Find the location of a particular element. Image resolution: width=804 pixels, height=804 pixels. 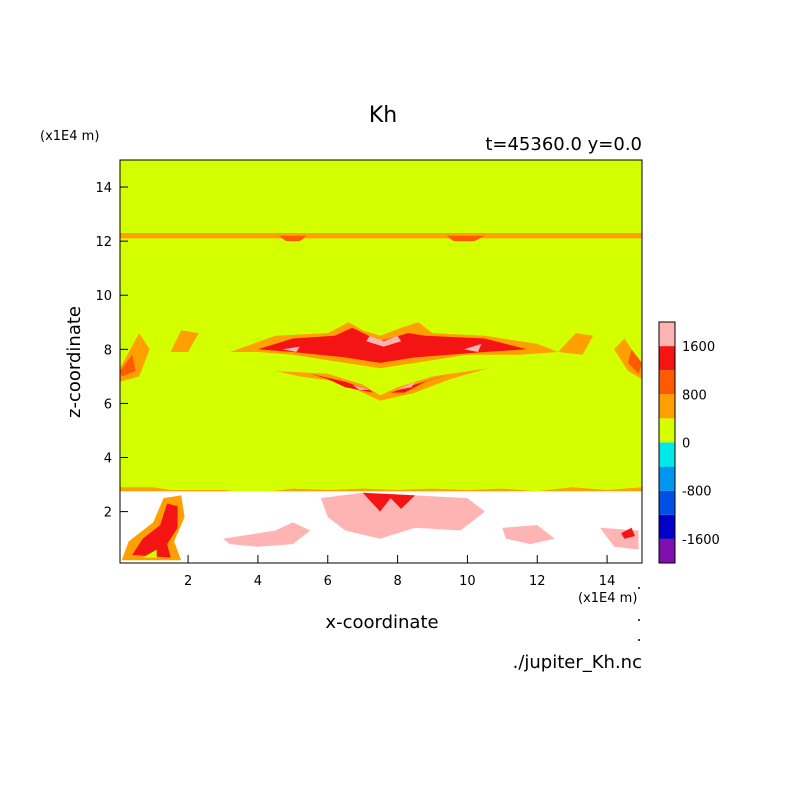

y-axis-unit: (x1E4 m) is located at coordinates (69, 136).